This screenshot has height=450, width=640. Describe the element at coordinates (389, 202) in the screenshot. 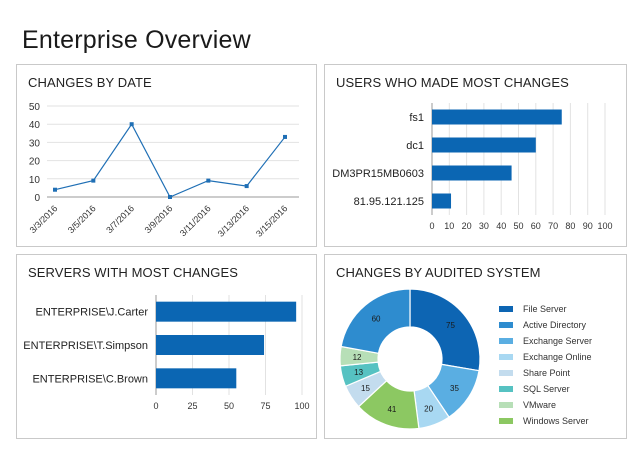

I see `user-label: 81.95.121.125` at that location.